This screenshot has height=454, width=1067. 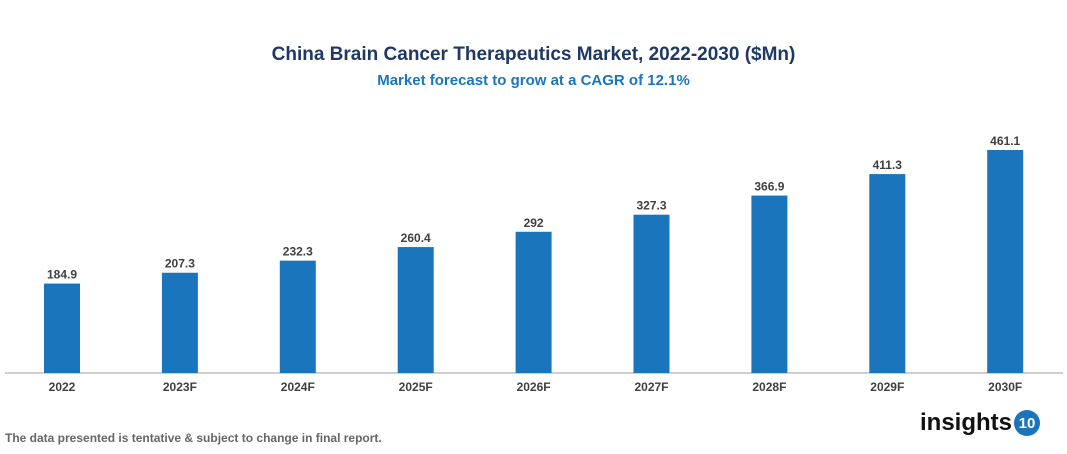 I want to click on data-label: 184.9, so click(x=62, y=275).